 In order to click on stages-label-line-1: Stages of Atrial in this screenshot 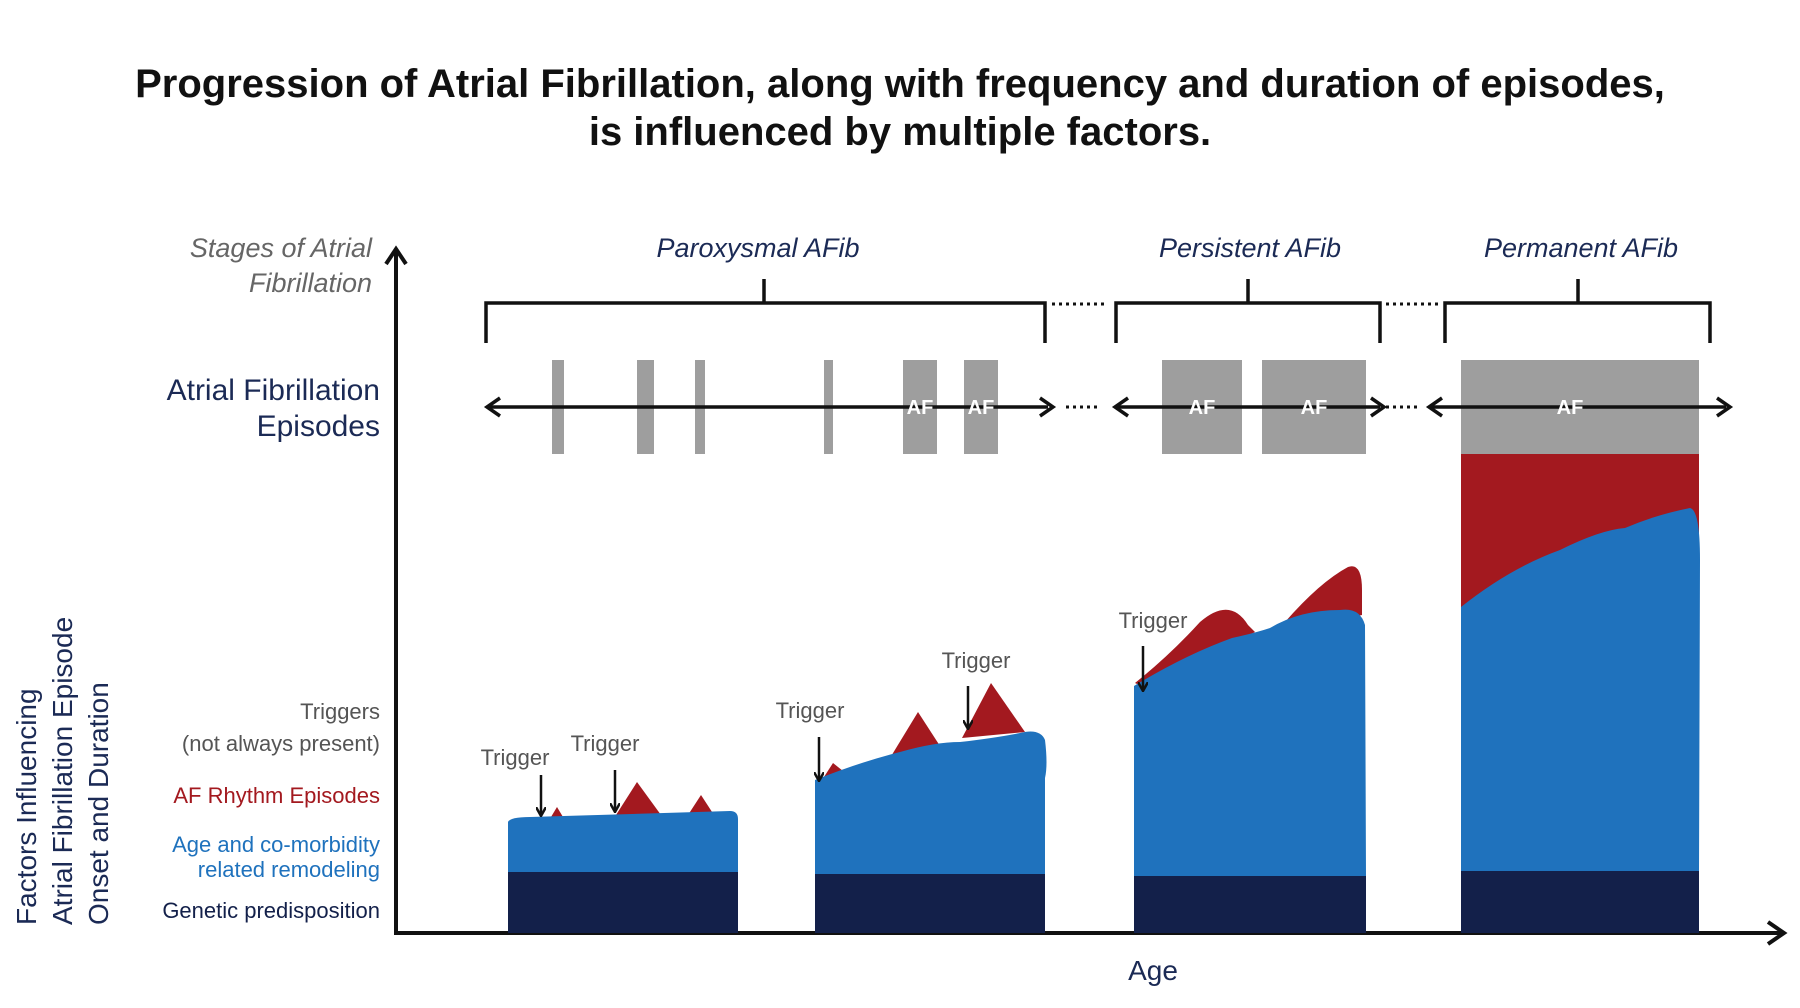, I will do `click(281, 248)`.